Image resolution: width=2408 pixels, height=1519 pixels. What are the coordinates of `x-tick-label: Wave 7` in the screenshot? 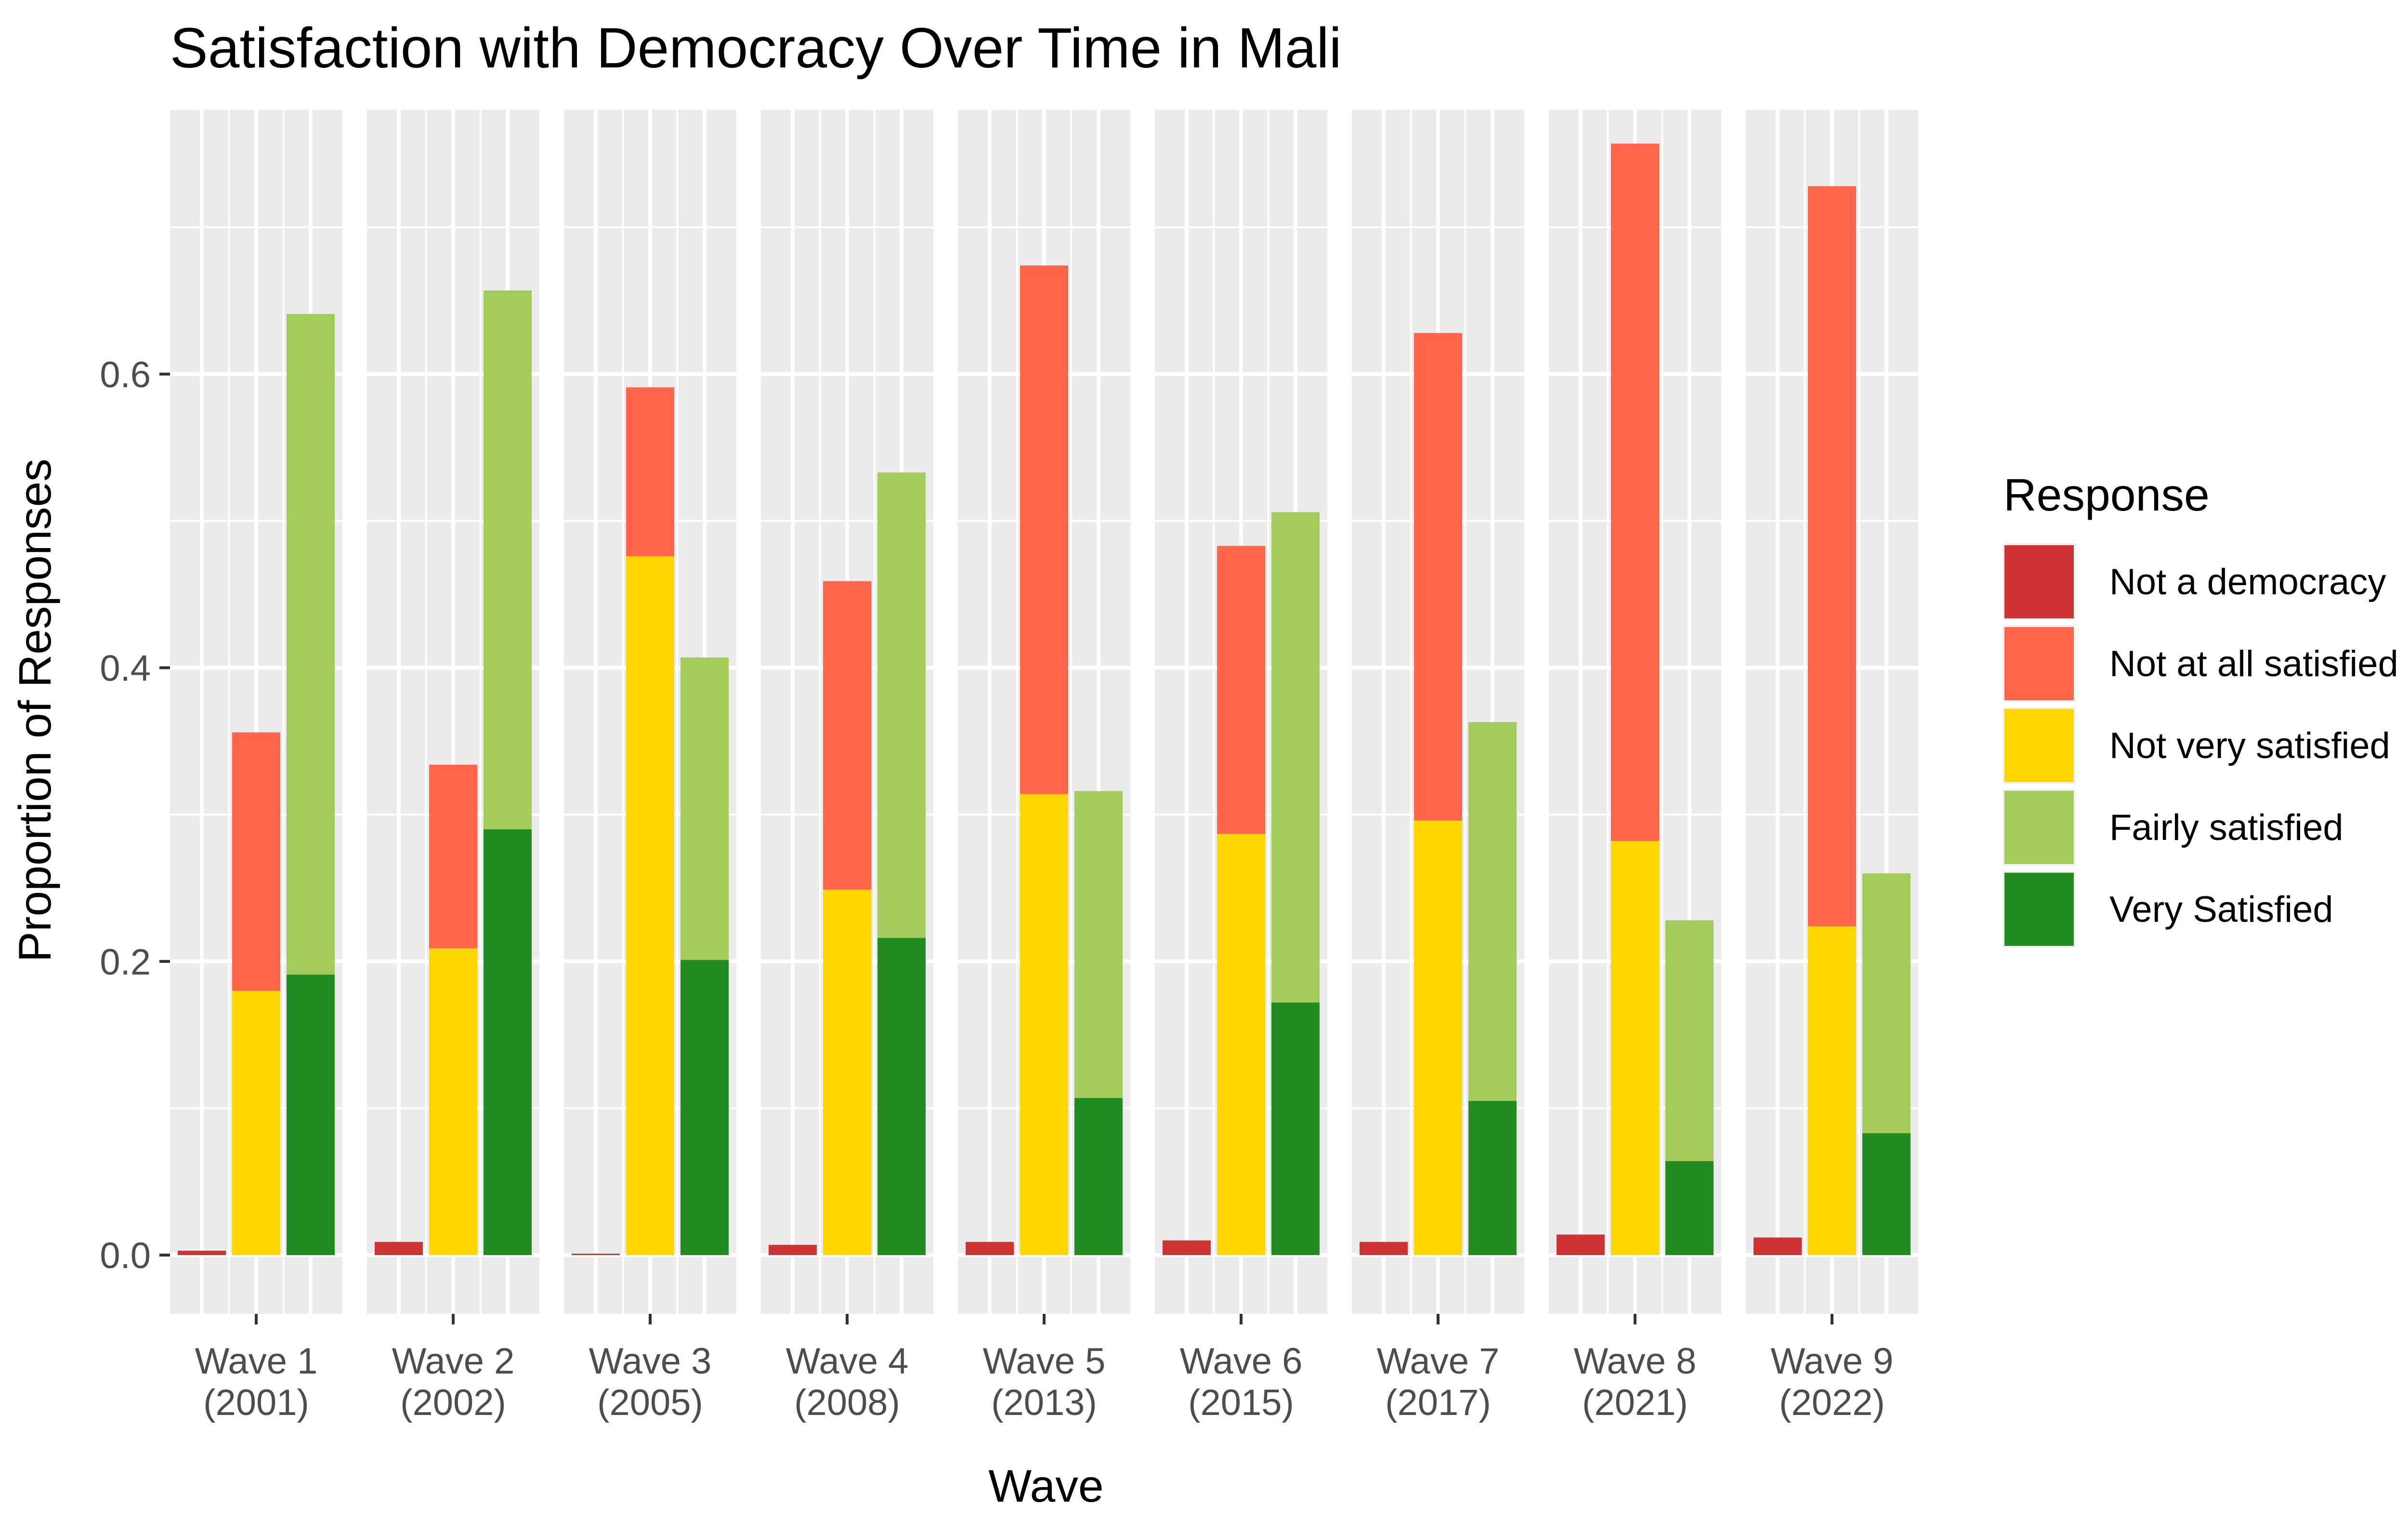 It's located at (1438, 1361).